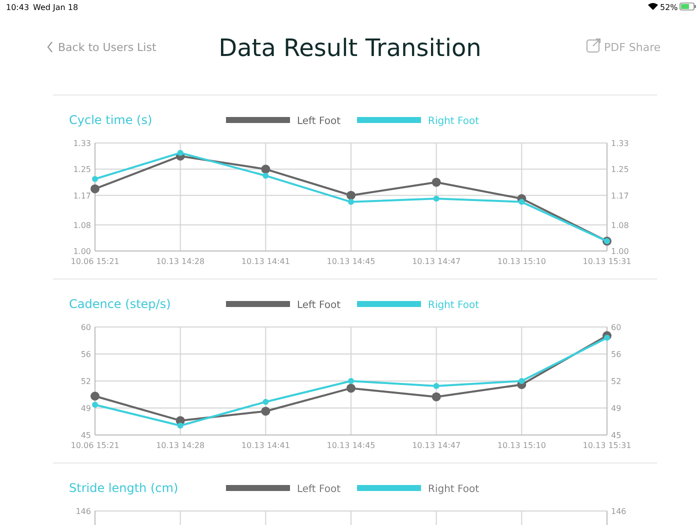  Describe the element at coordinates (82, 225) in the screenshot. I see `y-tick-label: 1.08` at that location.